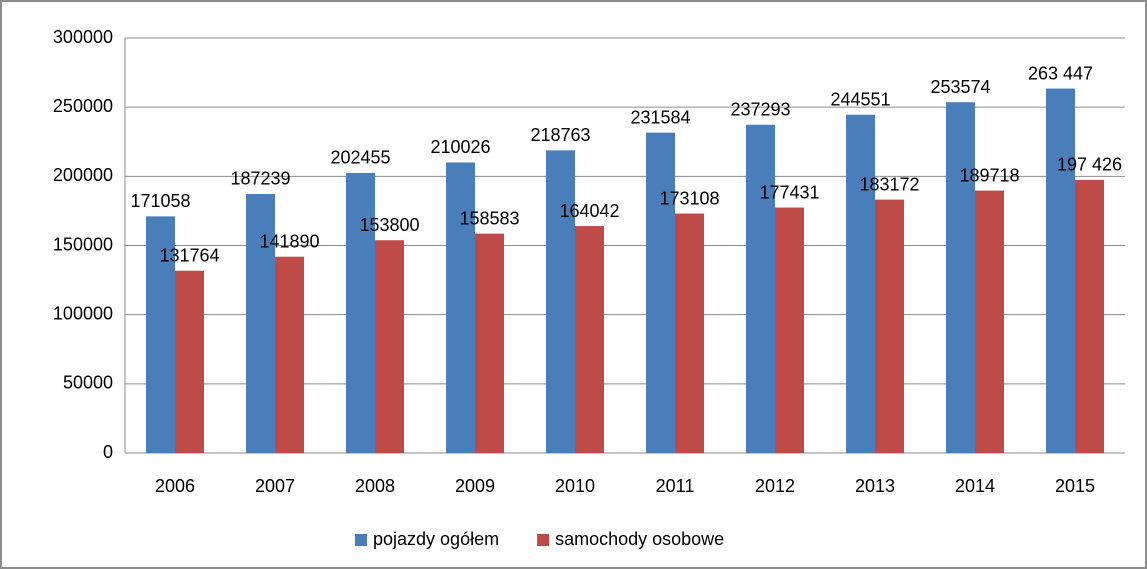 The image size is (1147, 569). Describe the element at coordinates (360, 158) in the screenshot. I see `data-label: 202455` at that location.